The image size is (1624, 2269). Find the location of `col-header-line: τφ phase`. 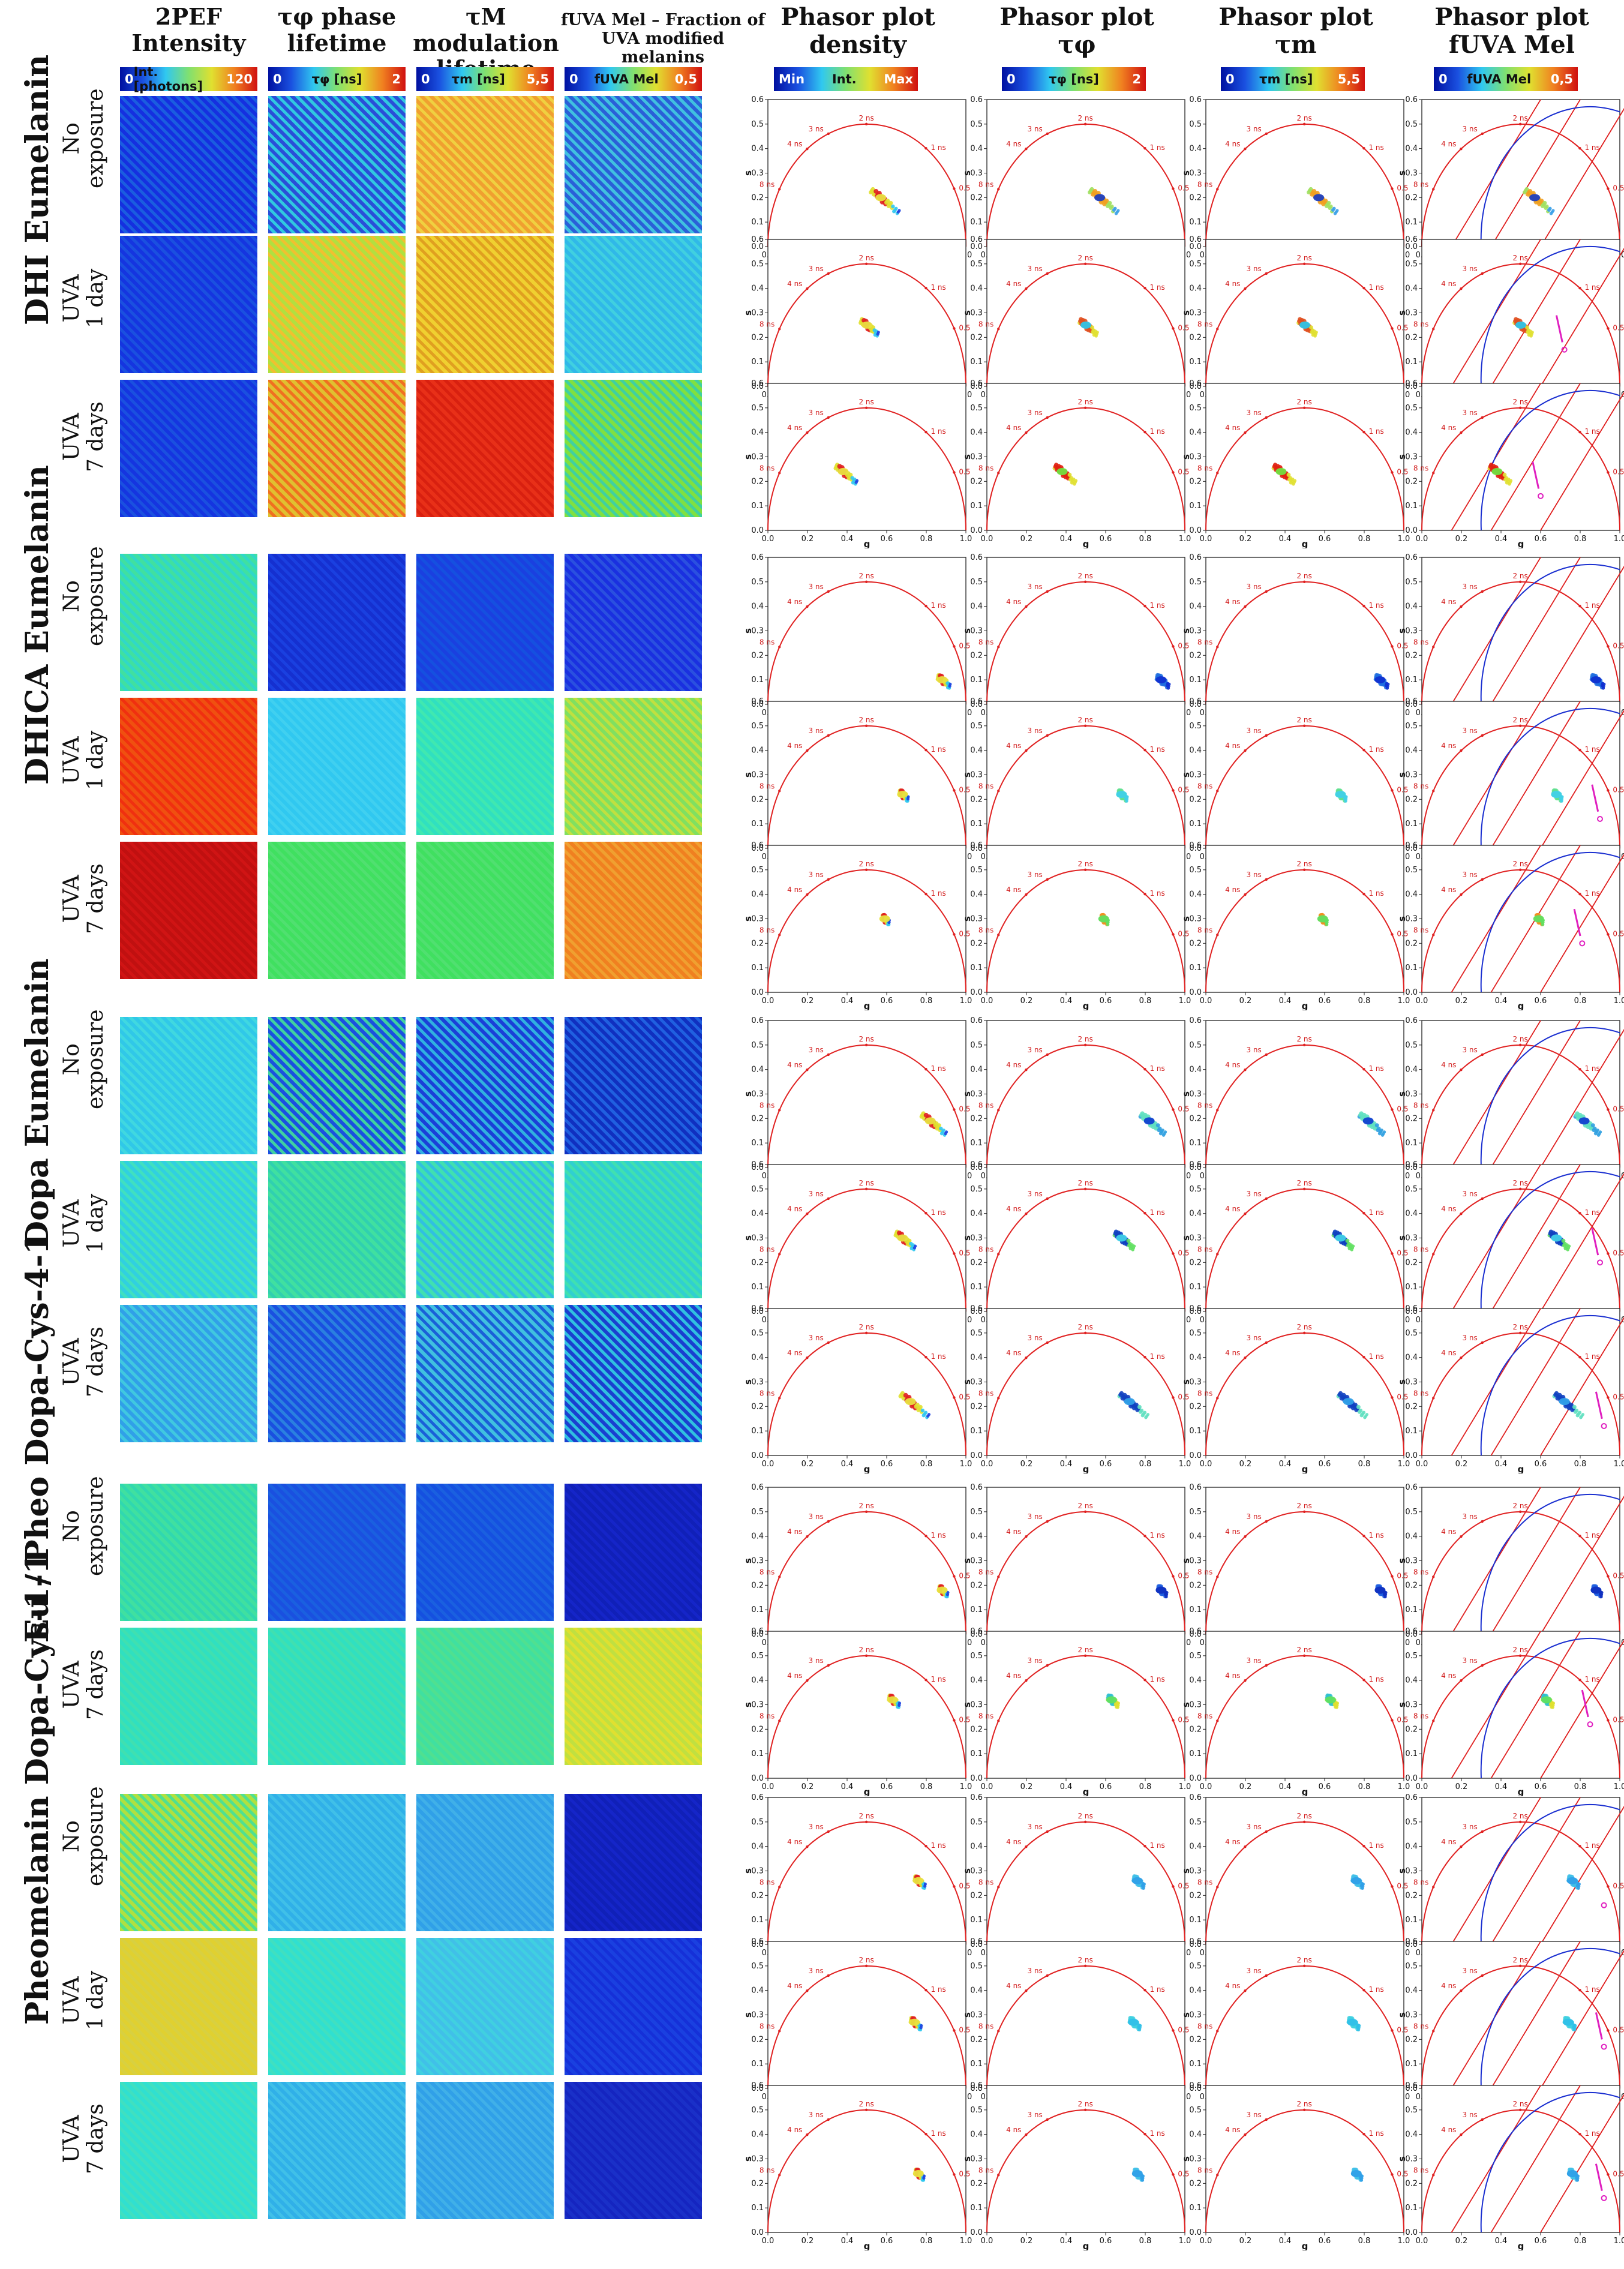

col-header-line: τφ phase is located at coordinates (337, 16).